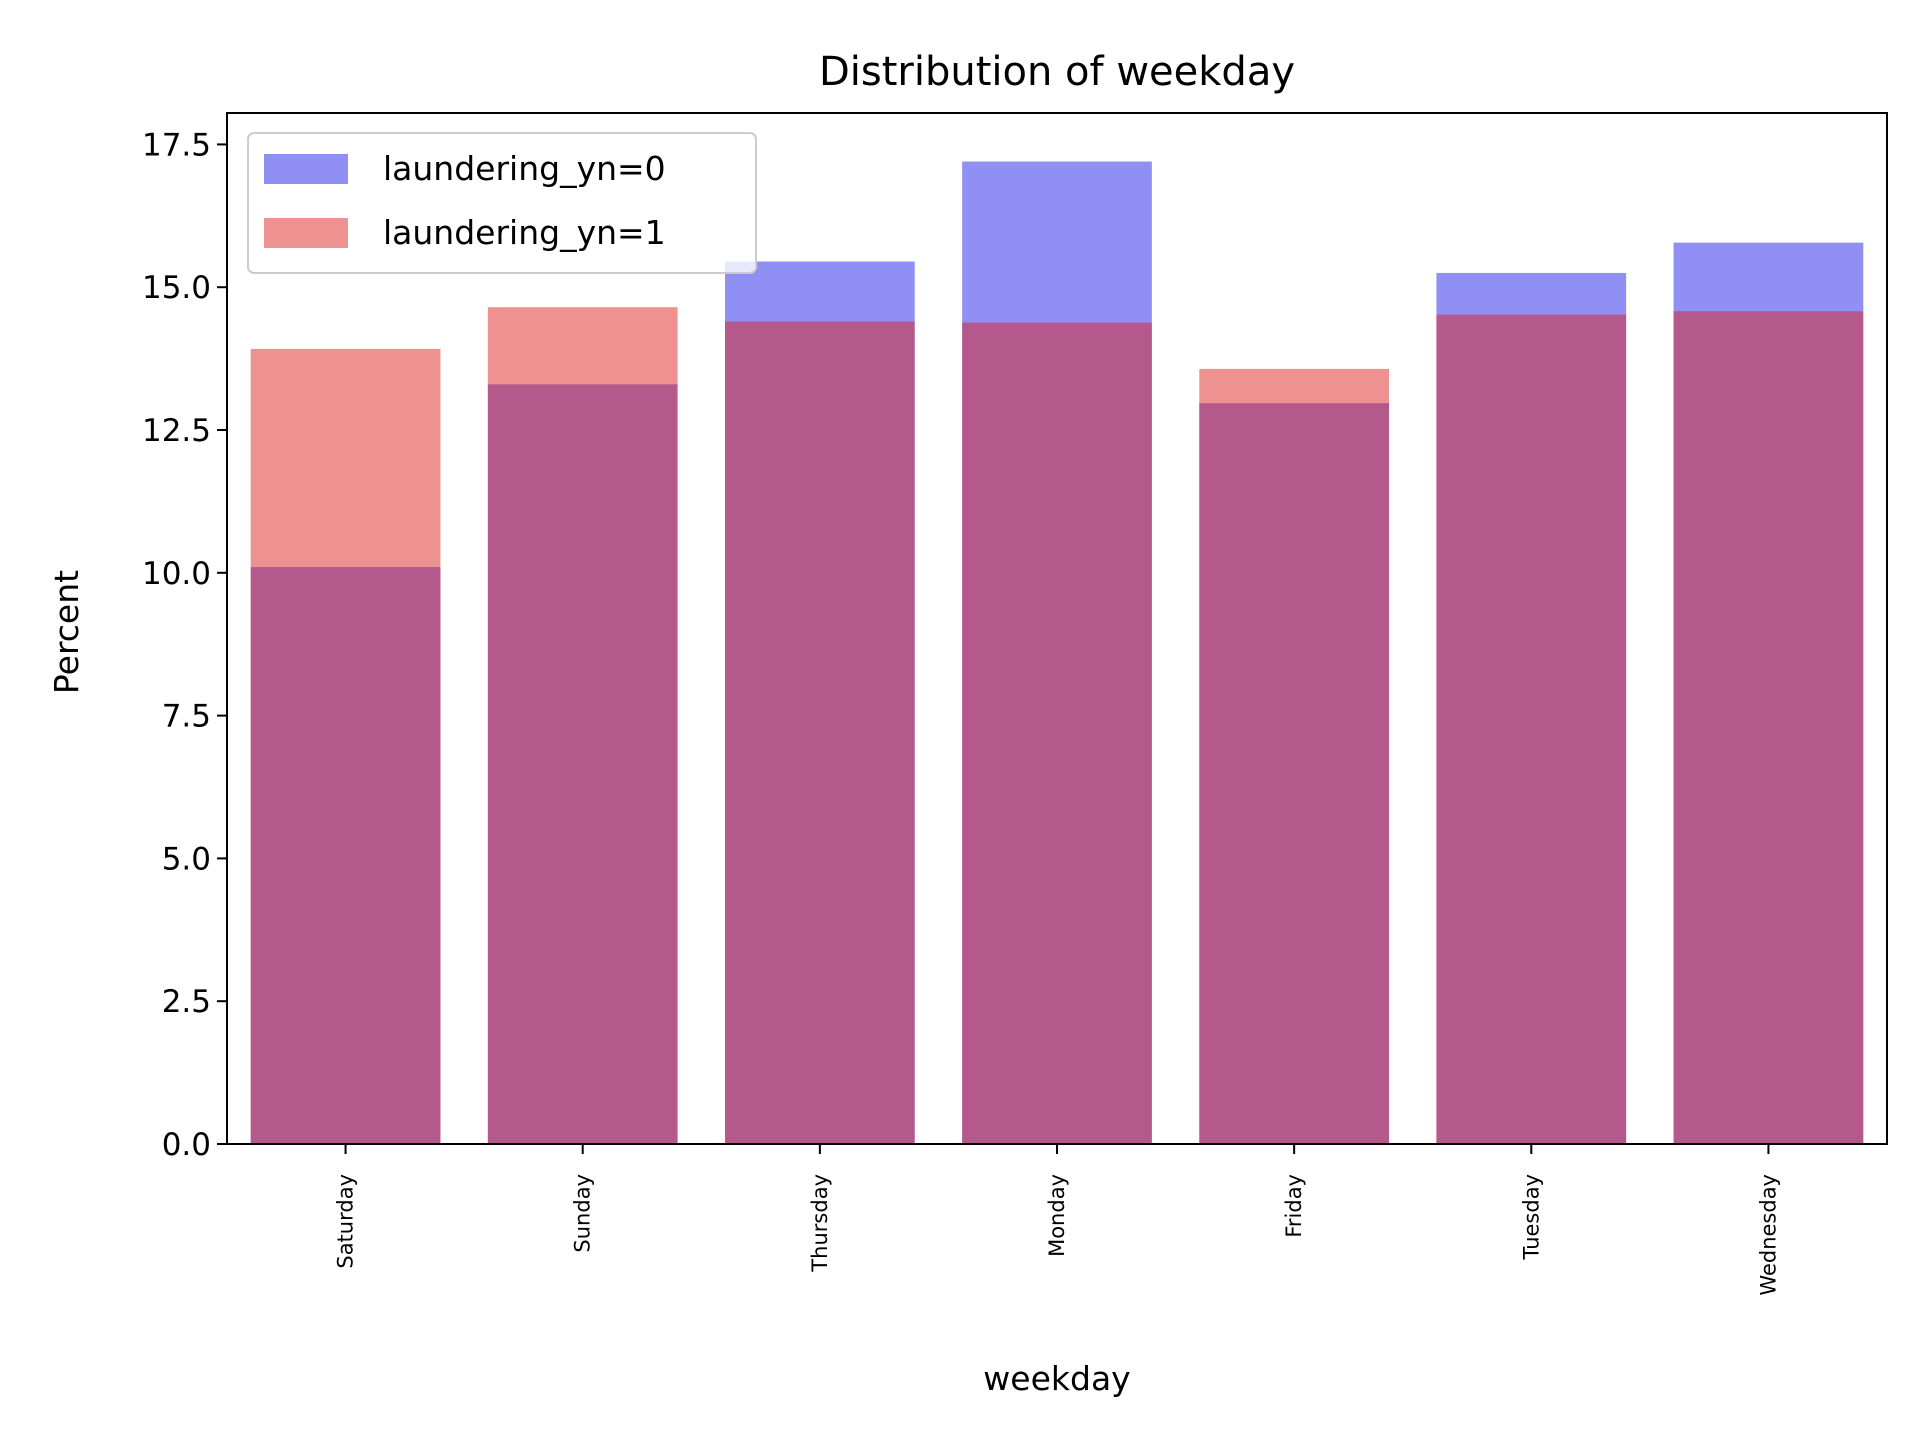 The height and width of the screenshot is (1440, 1920). What do you see at coordinates (1768, 1235) in the screenshot?
I see `x-tick-label-wednesday: Wednesday` at bounding box center [1768, 1235].